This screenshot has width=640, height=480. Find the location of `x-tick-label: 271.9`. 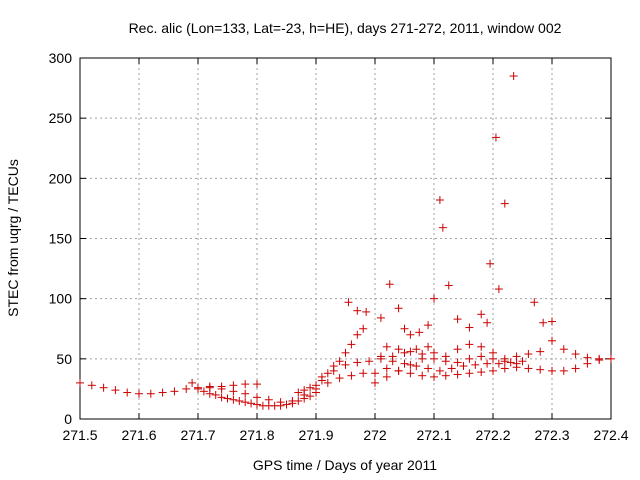

x-tick-label: 271.9 is located at coordinates (315, 435).